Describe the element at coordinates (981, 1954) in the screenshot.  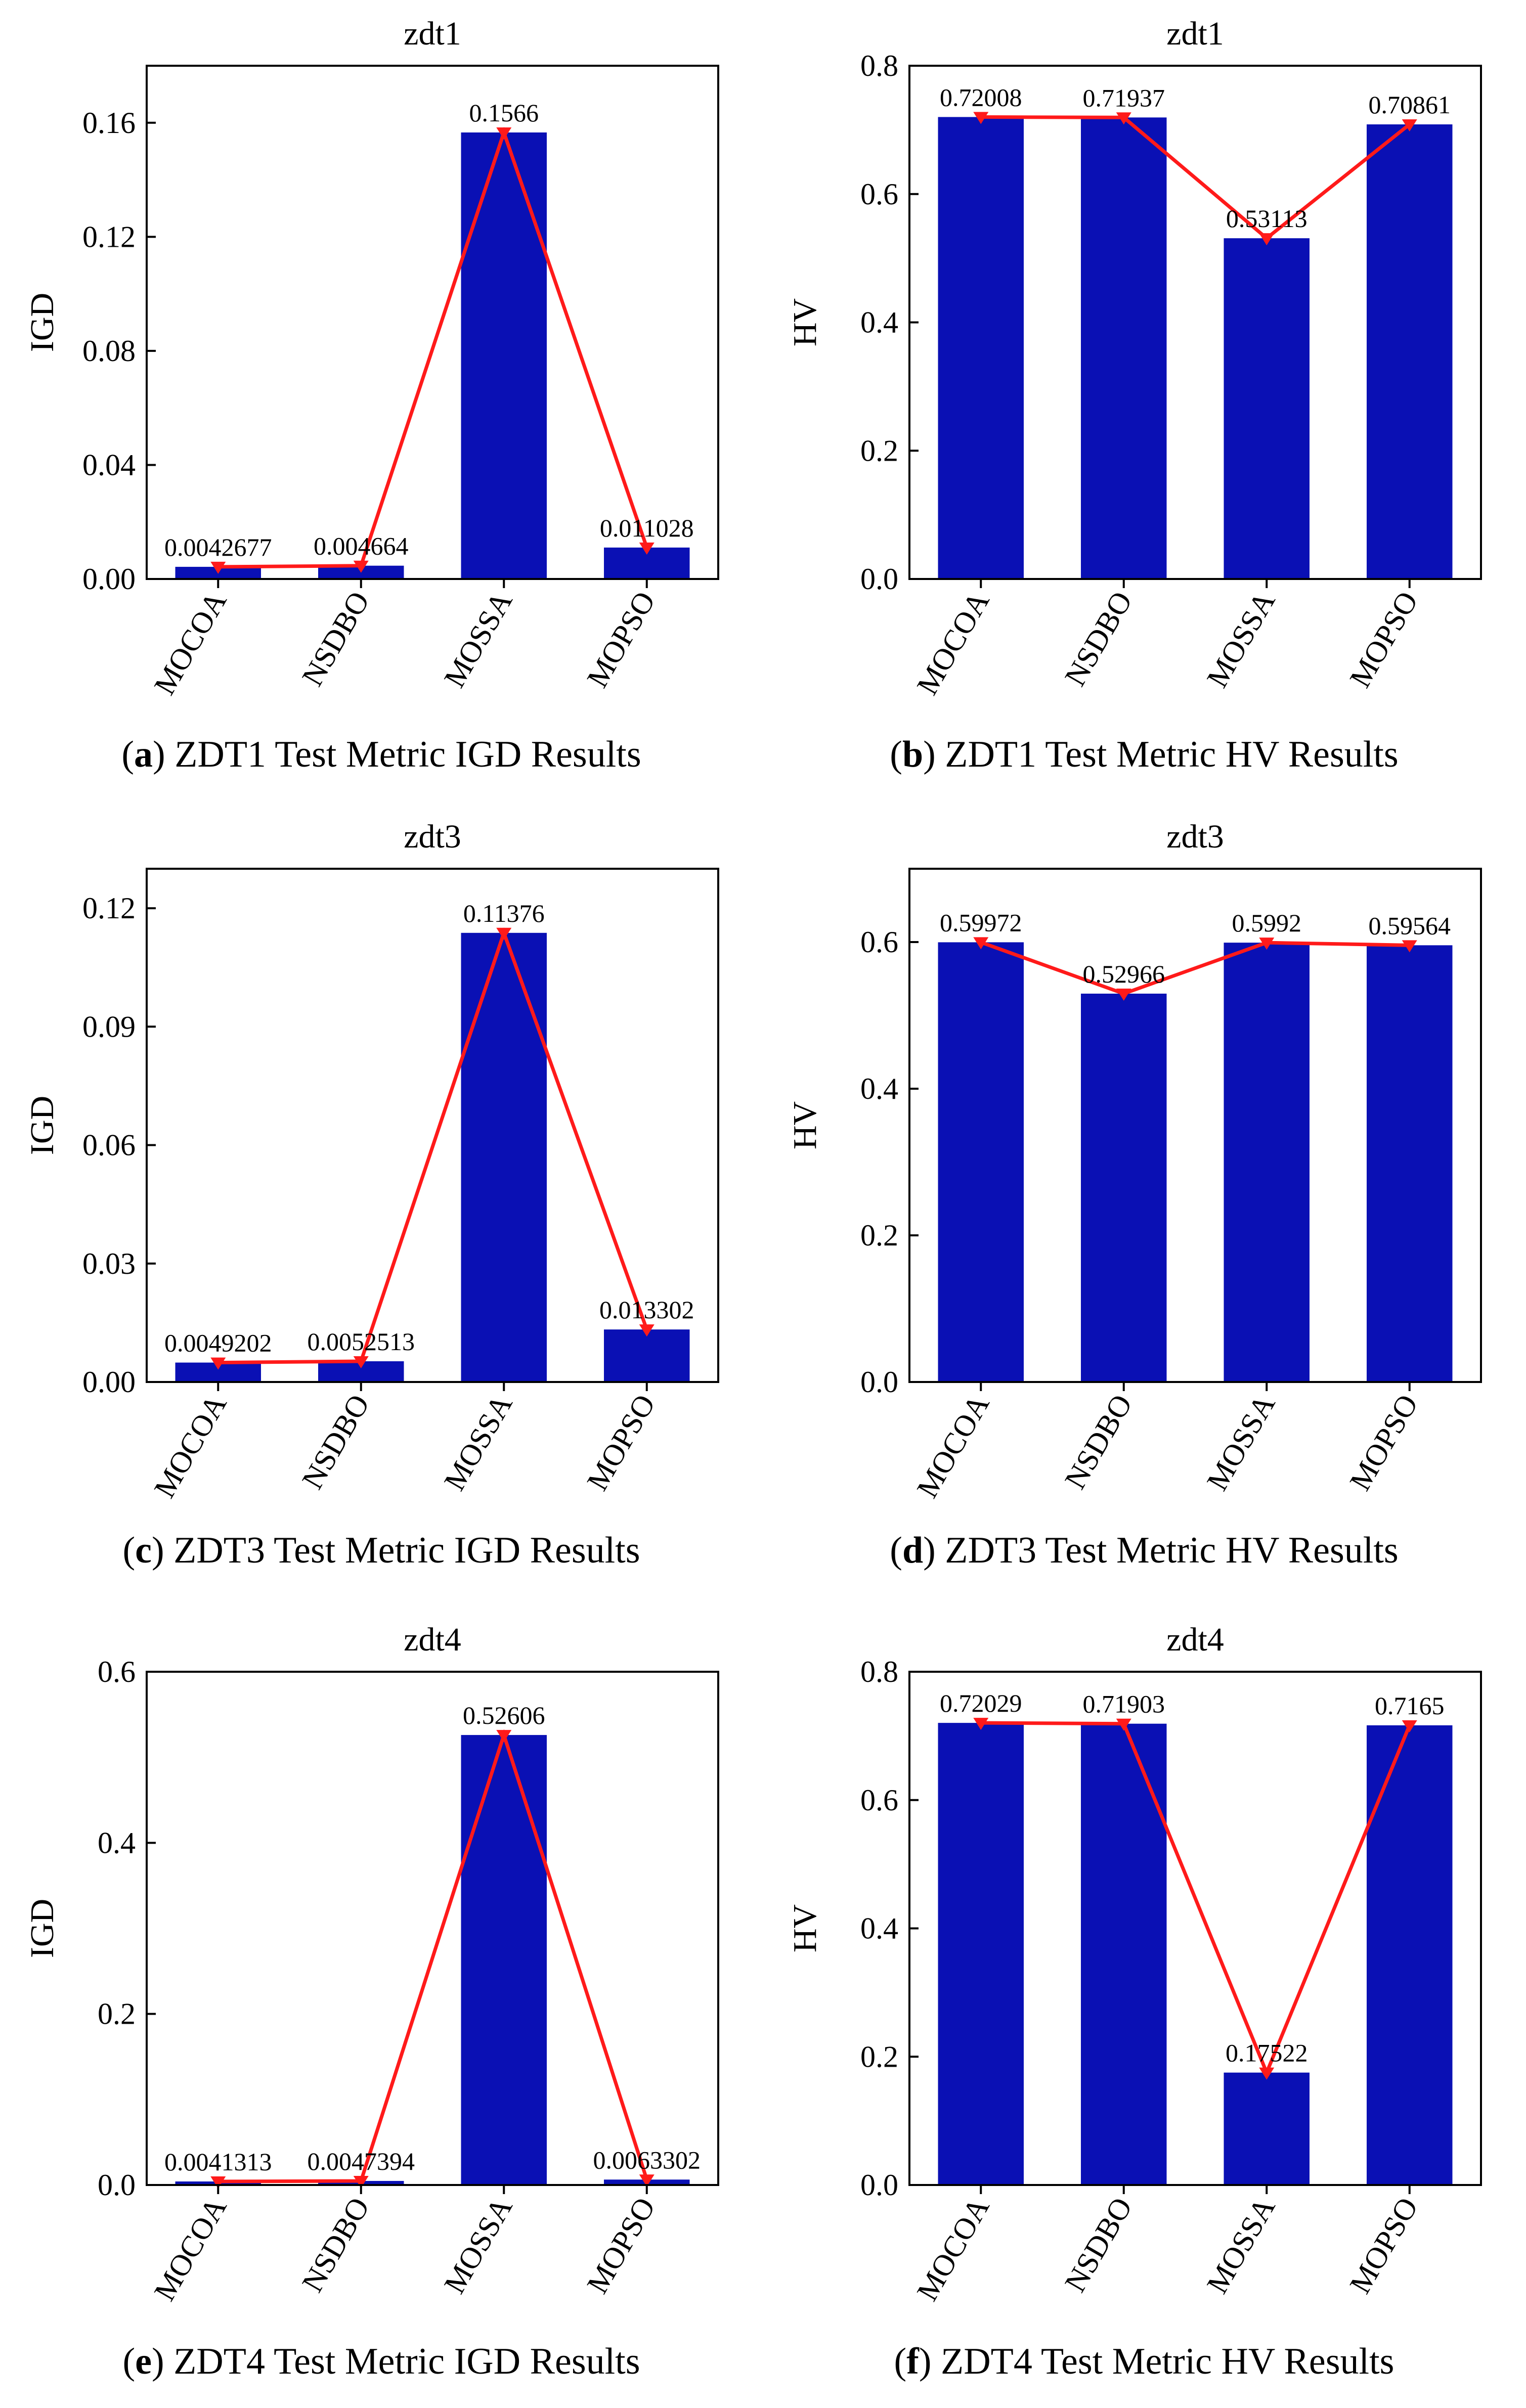
I see `bar-mocoa` at that location.